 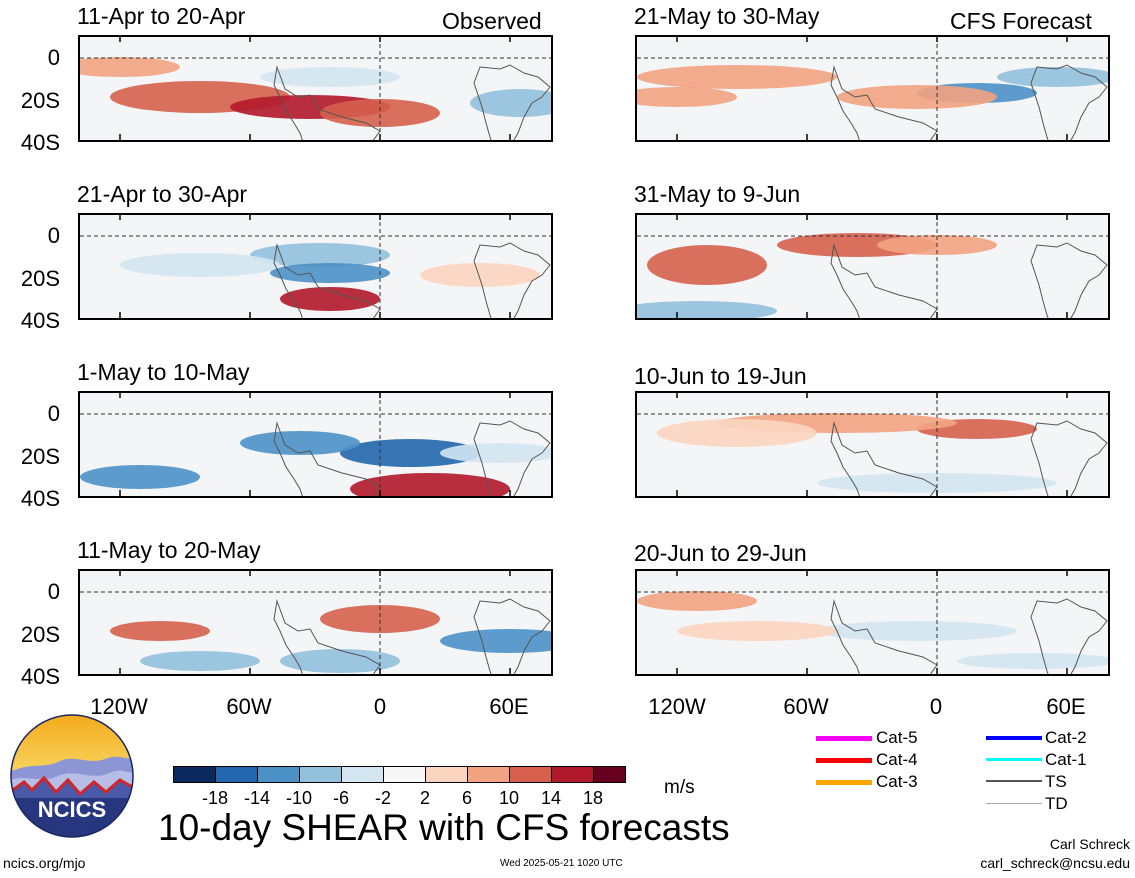 What do you see at coordinates (341, 798) in the screenshot?
I see `colorbar-label: -6` at bounding box center [341, 798].